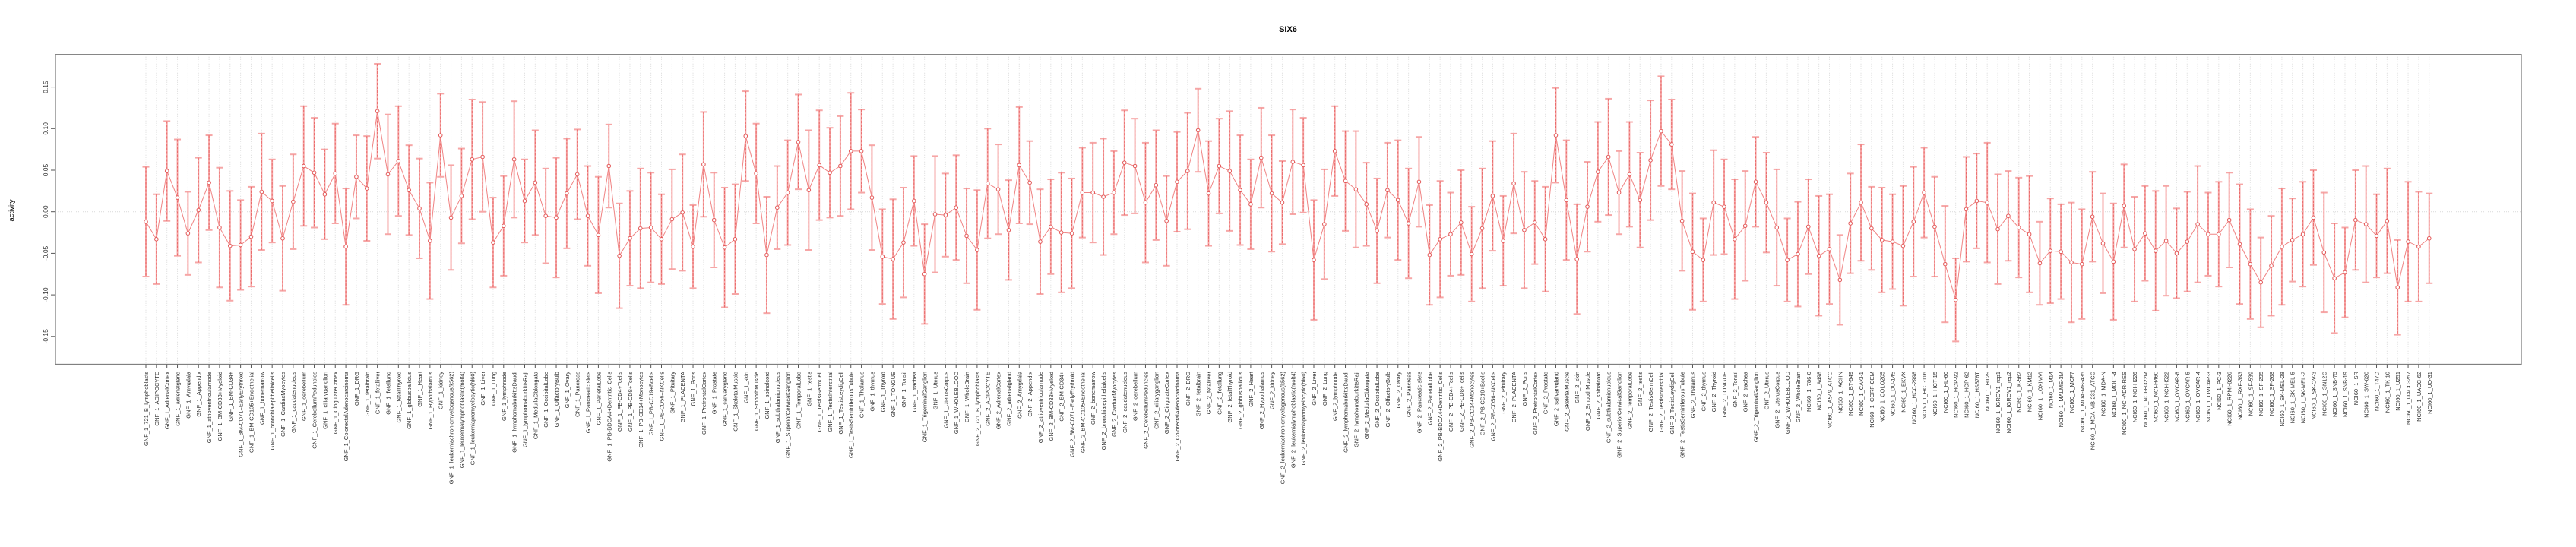 The width and height of the screenshot is (2576, 547). What do you see at coordinates (2208, 397) in the screenshot?
I see `x-tick-label: NCI60_1_OVCAR-3` at bounding box center [2208, 397].